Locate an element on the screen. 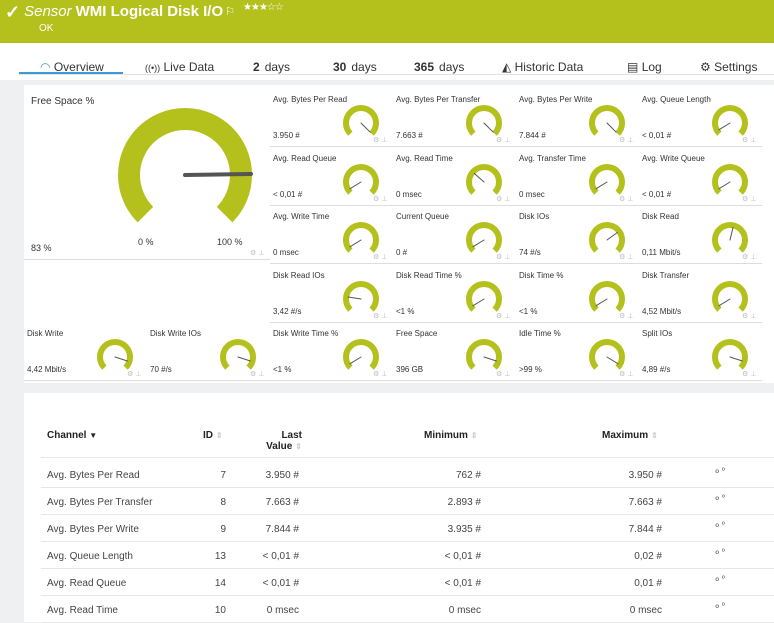 This screenshot has width=774, height=623. cell-last-value: 7.844 # is located at coordinates (282, 529).